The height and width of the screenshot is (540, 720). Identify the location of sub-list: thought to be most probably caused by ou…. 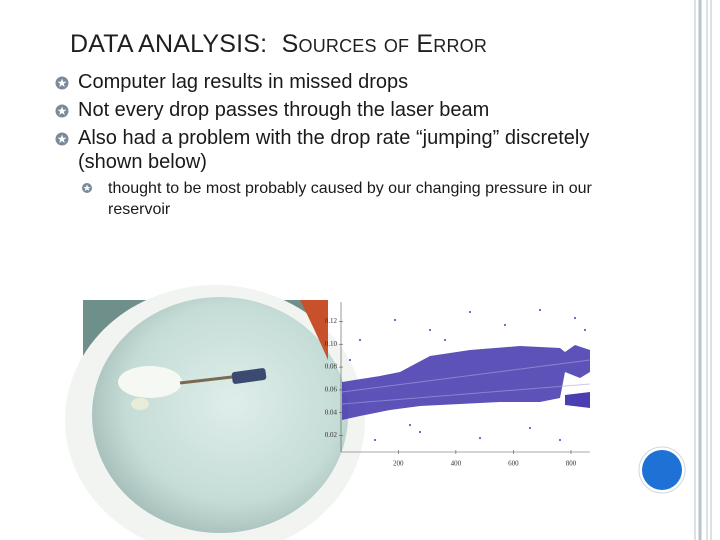
(359, 199).